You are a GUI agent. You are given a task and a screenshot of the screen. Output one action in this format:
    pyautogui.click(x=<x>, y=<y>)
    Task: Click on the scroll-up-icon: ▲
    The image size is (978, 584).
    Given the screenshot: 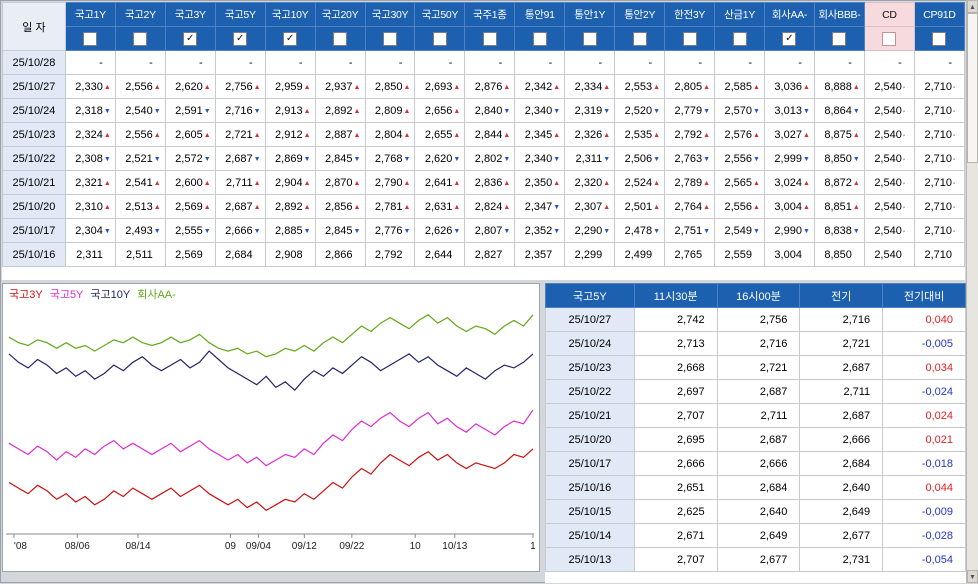 What is the action you would take?
    pyautogui.click(x=972, y=6)
    